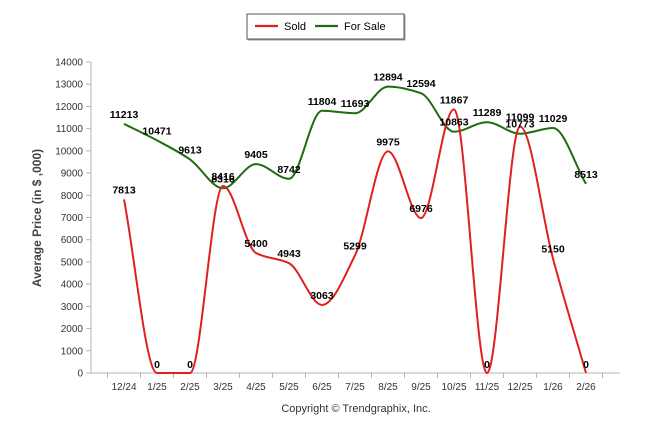 Image resolution: width=646 pixels, height=434 pixels. Describe the element at coordinates (520, 117) in the screenshot. I see `data-label-sold: 11099` at that location.